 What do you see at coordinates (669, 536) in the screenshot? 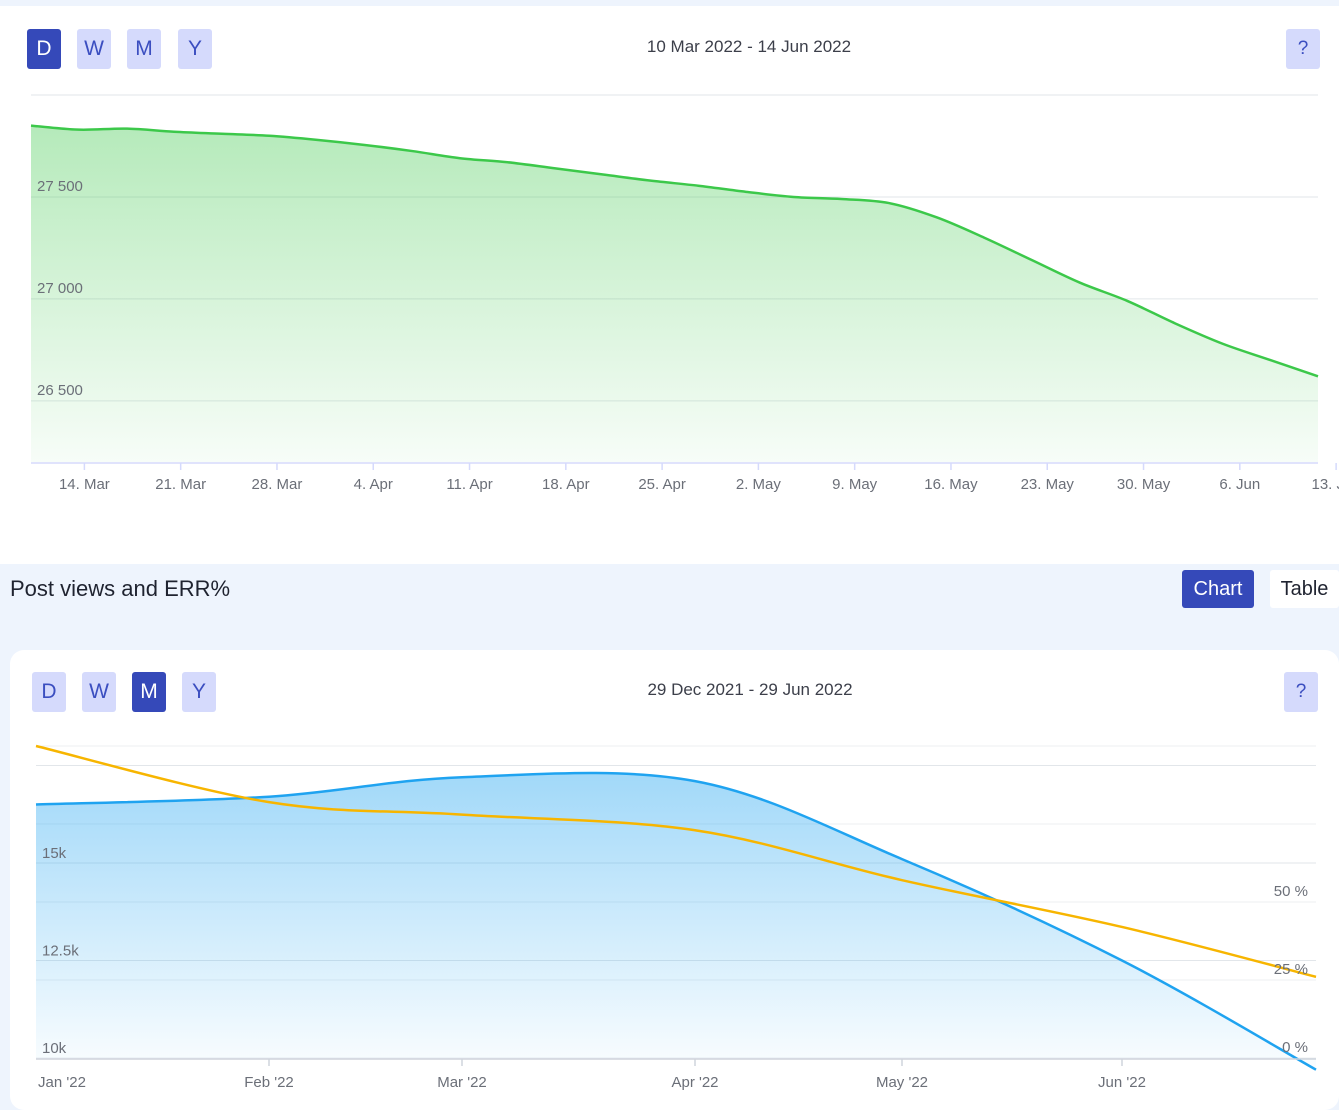
I see `card-gap` at bounding box center [669, 536].